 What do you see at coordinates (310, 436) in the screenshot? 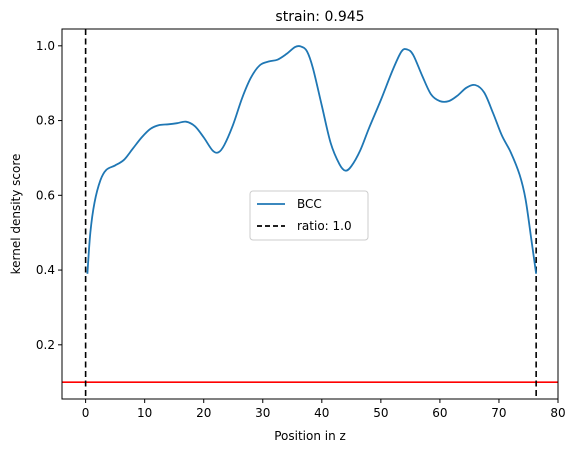
I see `x-axis-label: Position in z` at bounding box center [310, 436].